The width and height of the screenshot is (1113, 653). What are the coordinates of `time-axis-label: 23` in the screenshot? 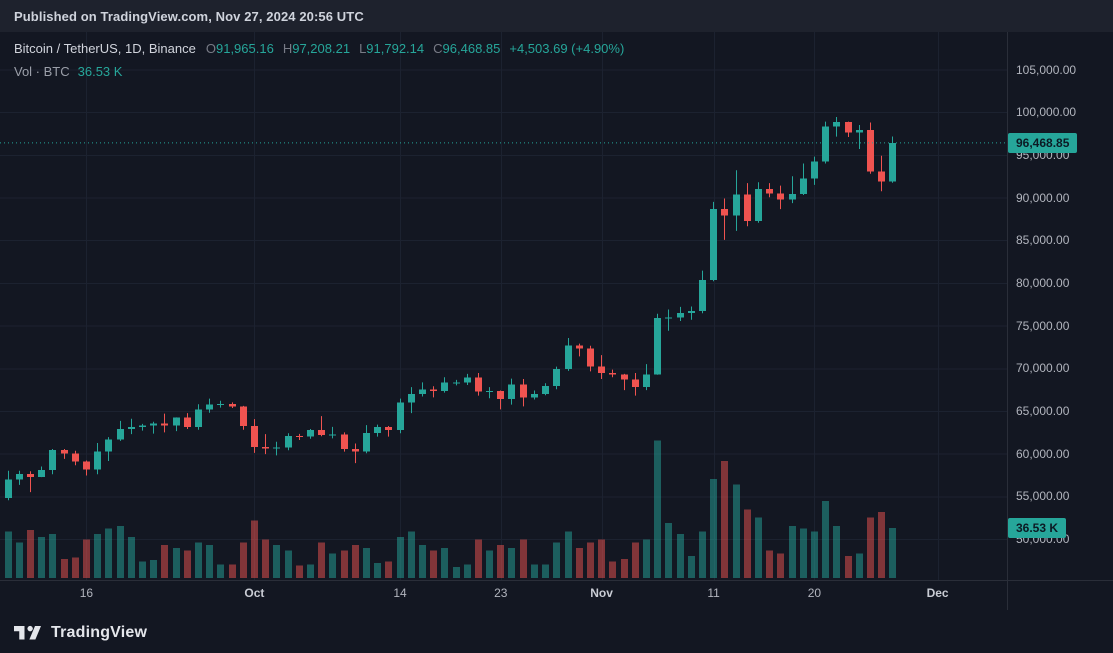 It's located at (501, 593).